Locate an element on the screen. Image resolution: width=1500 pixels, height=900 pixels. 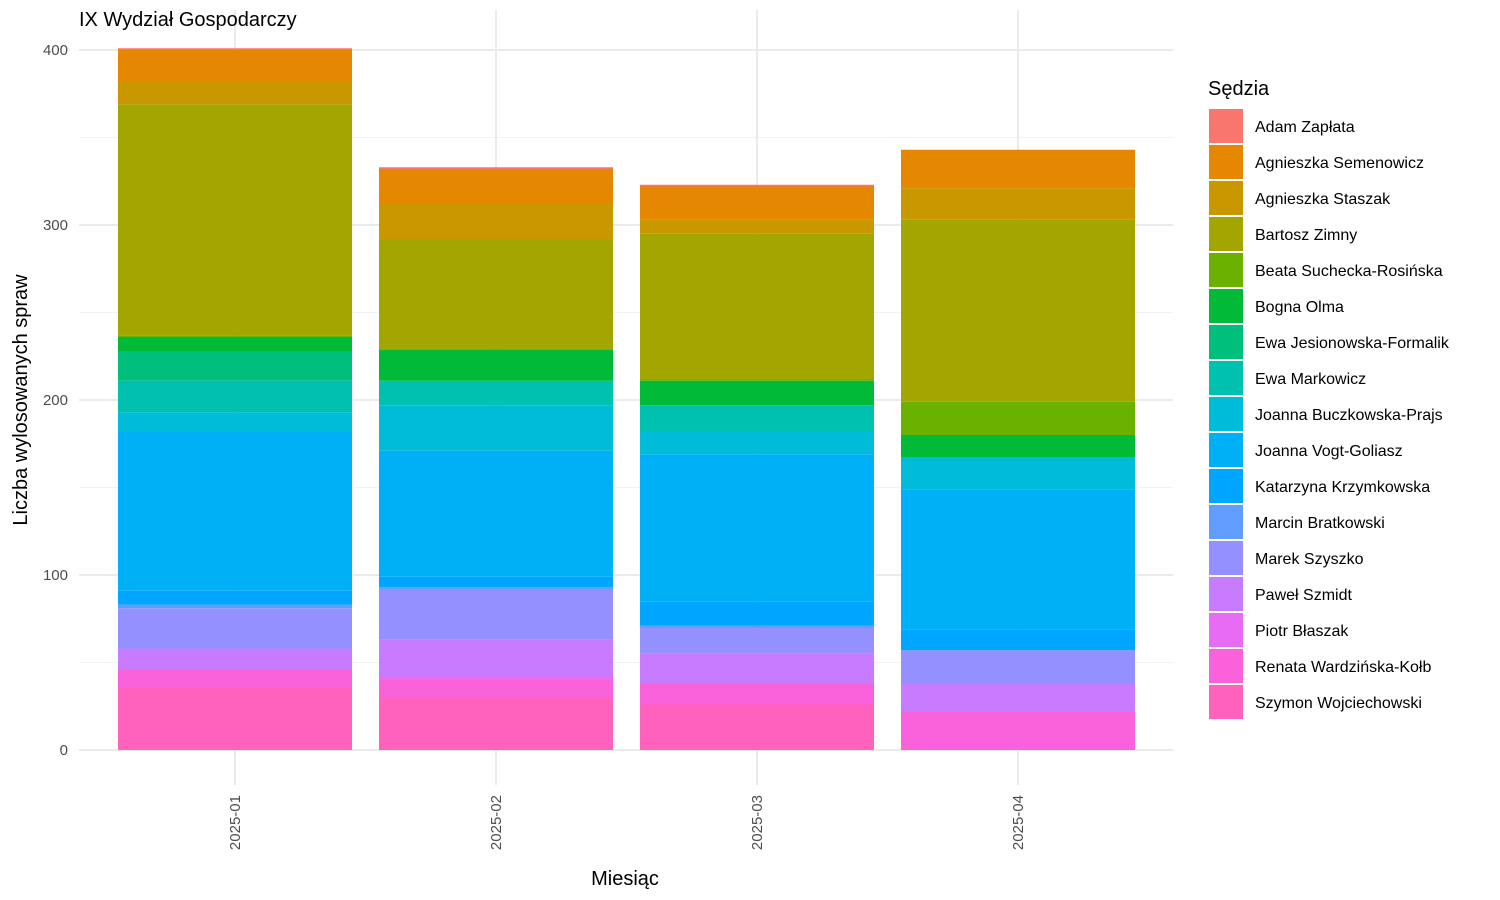
chart-title: IX Wydział Gospodarczy is located at coordinates (188, 20).